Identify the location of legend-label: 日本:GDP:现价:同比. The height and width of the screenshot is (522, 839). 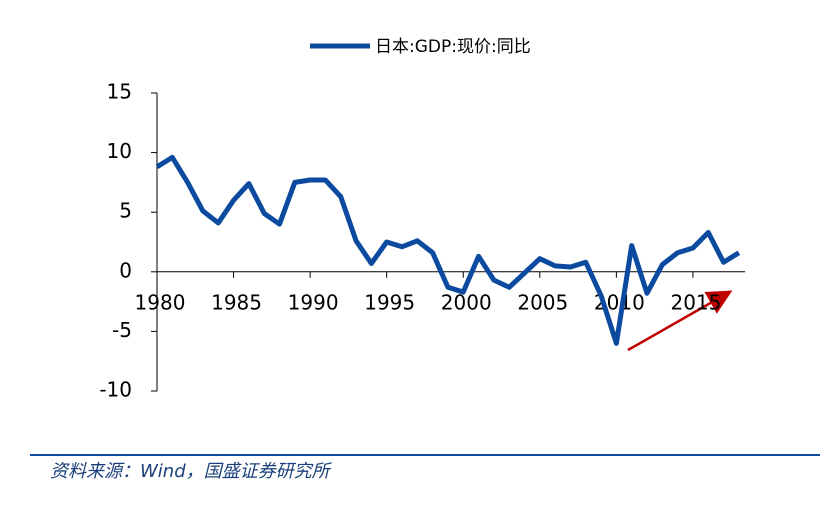
(453, 47).